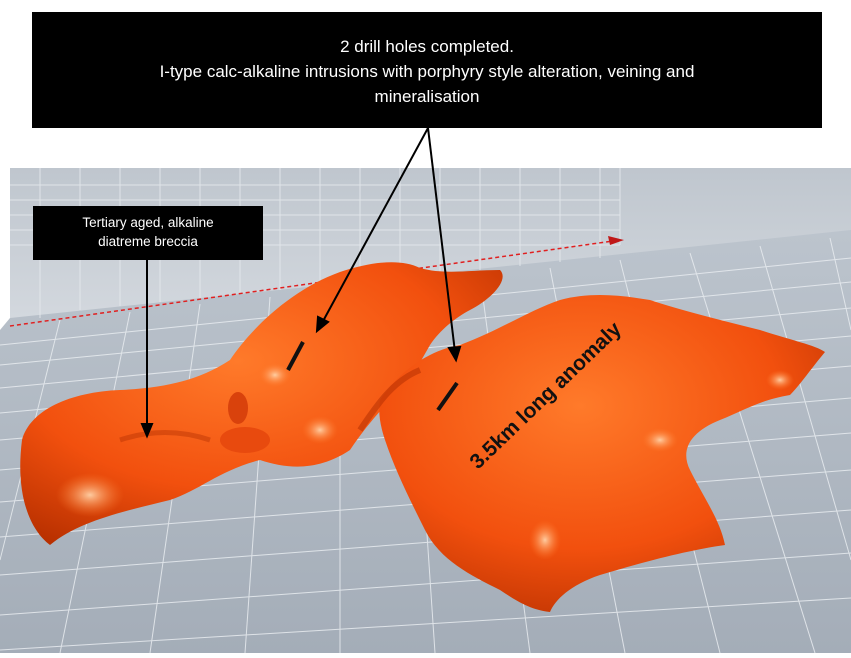  I want to click on axis-arrow, so click(616, 240).